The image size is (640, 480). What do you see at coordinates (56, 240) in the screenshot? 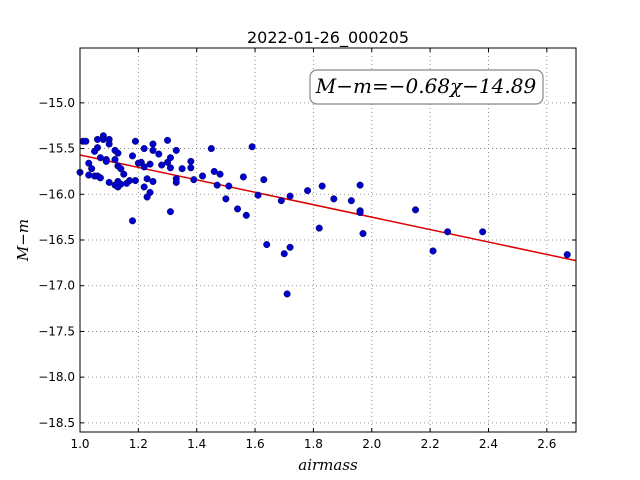
I see `y-tick-label: −16.5` at bounding box center [56, 240].